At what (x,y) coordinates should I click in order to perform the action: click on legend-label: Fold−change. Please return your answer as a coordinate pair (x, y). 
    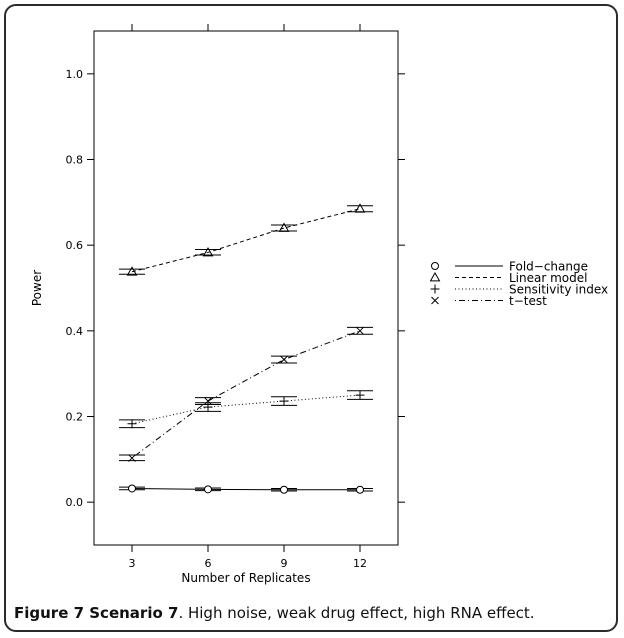
    Looking at the image, I should click on (548, 267).